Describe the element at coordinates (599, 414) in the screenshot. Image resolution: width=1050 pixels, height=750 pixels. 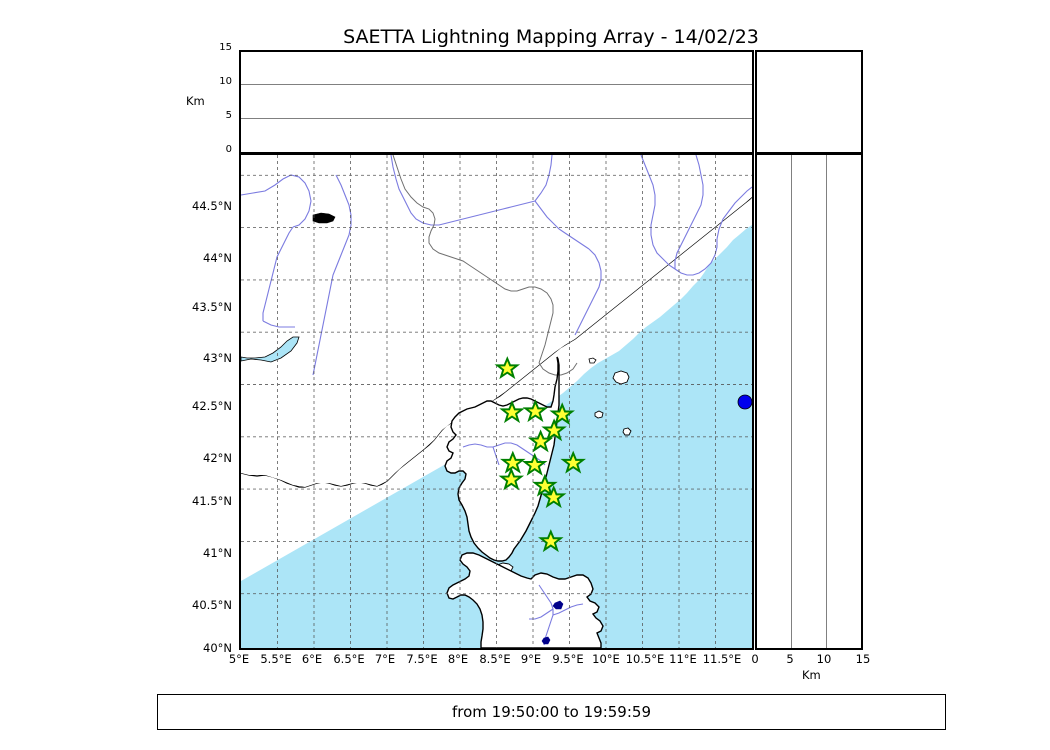
I see `island-elba` at that location.